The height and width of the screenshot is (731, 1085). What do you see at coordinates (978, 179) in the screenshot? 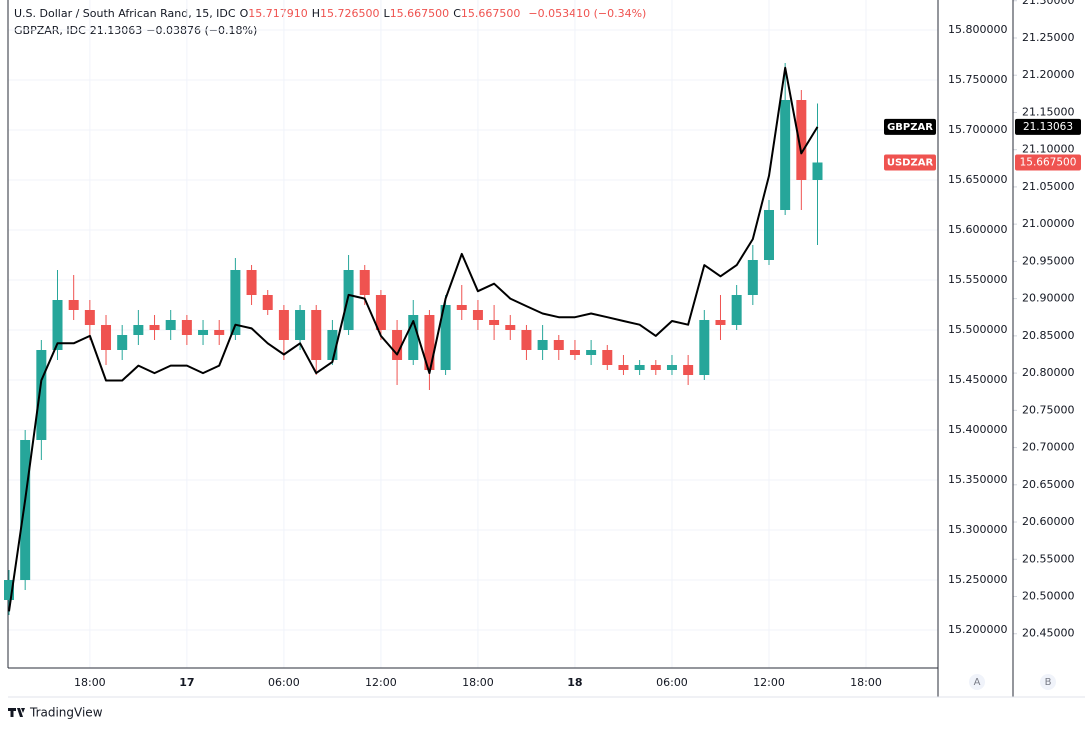
I see `y-tick-label: 15.650000` at bounding box center [978, 179].